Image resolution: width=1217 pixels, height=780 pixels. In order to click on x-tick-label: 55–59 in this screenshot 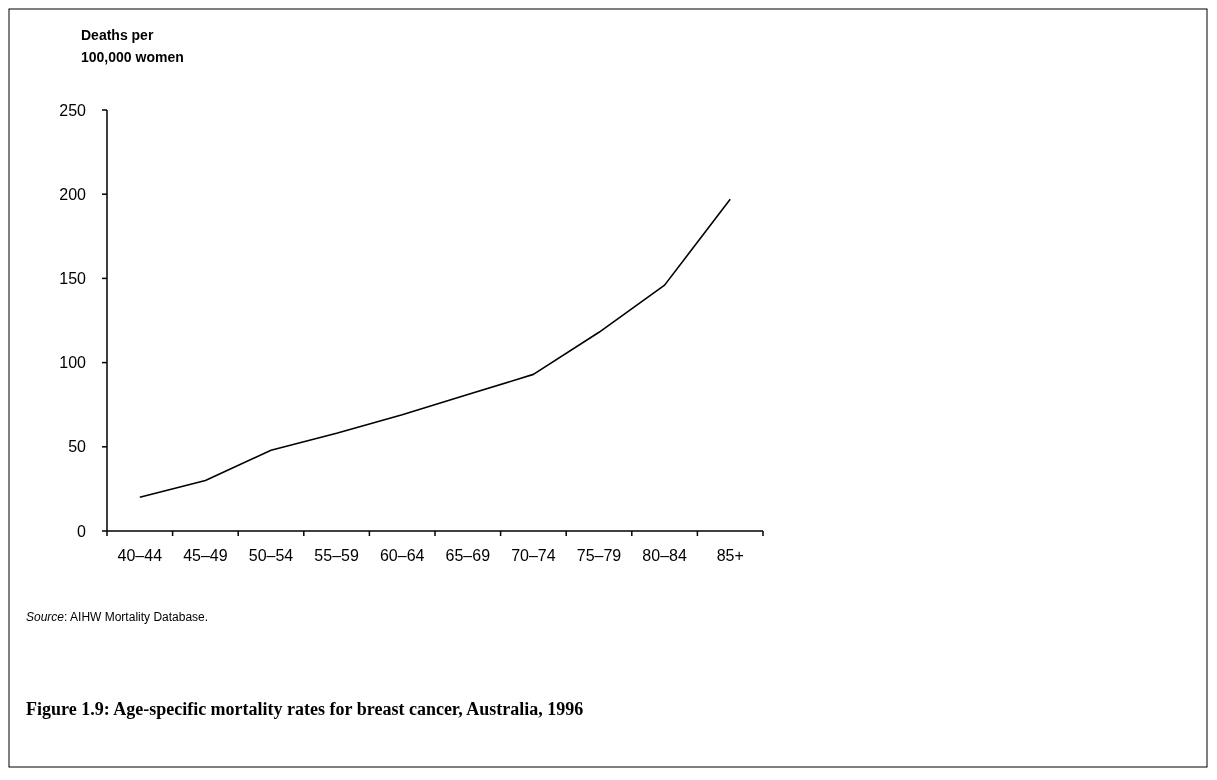, I will do `click(336, 555)`.